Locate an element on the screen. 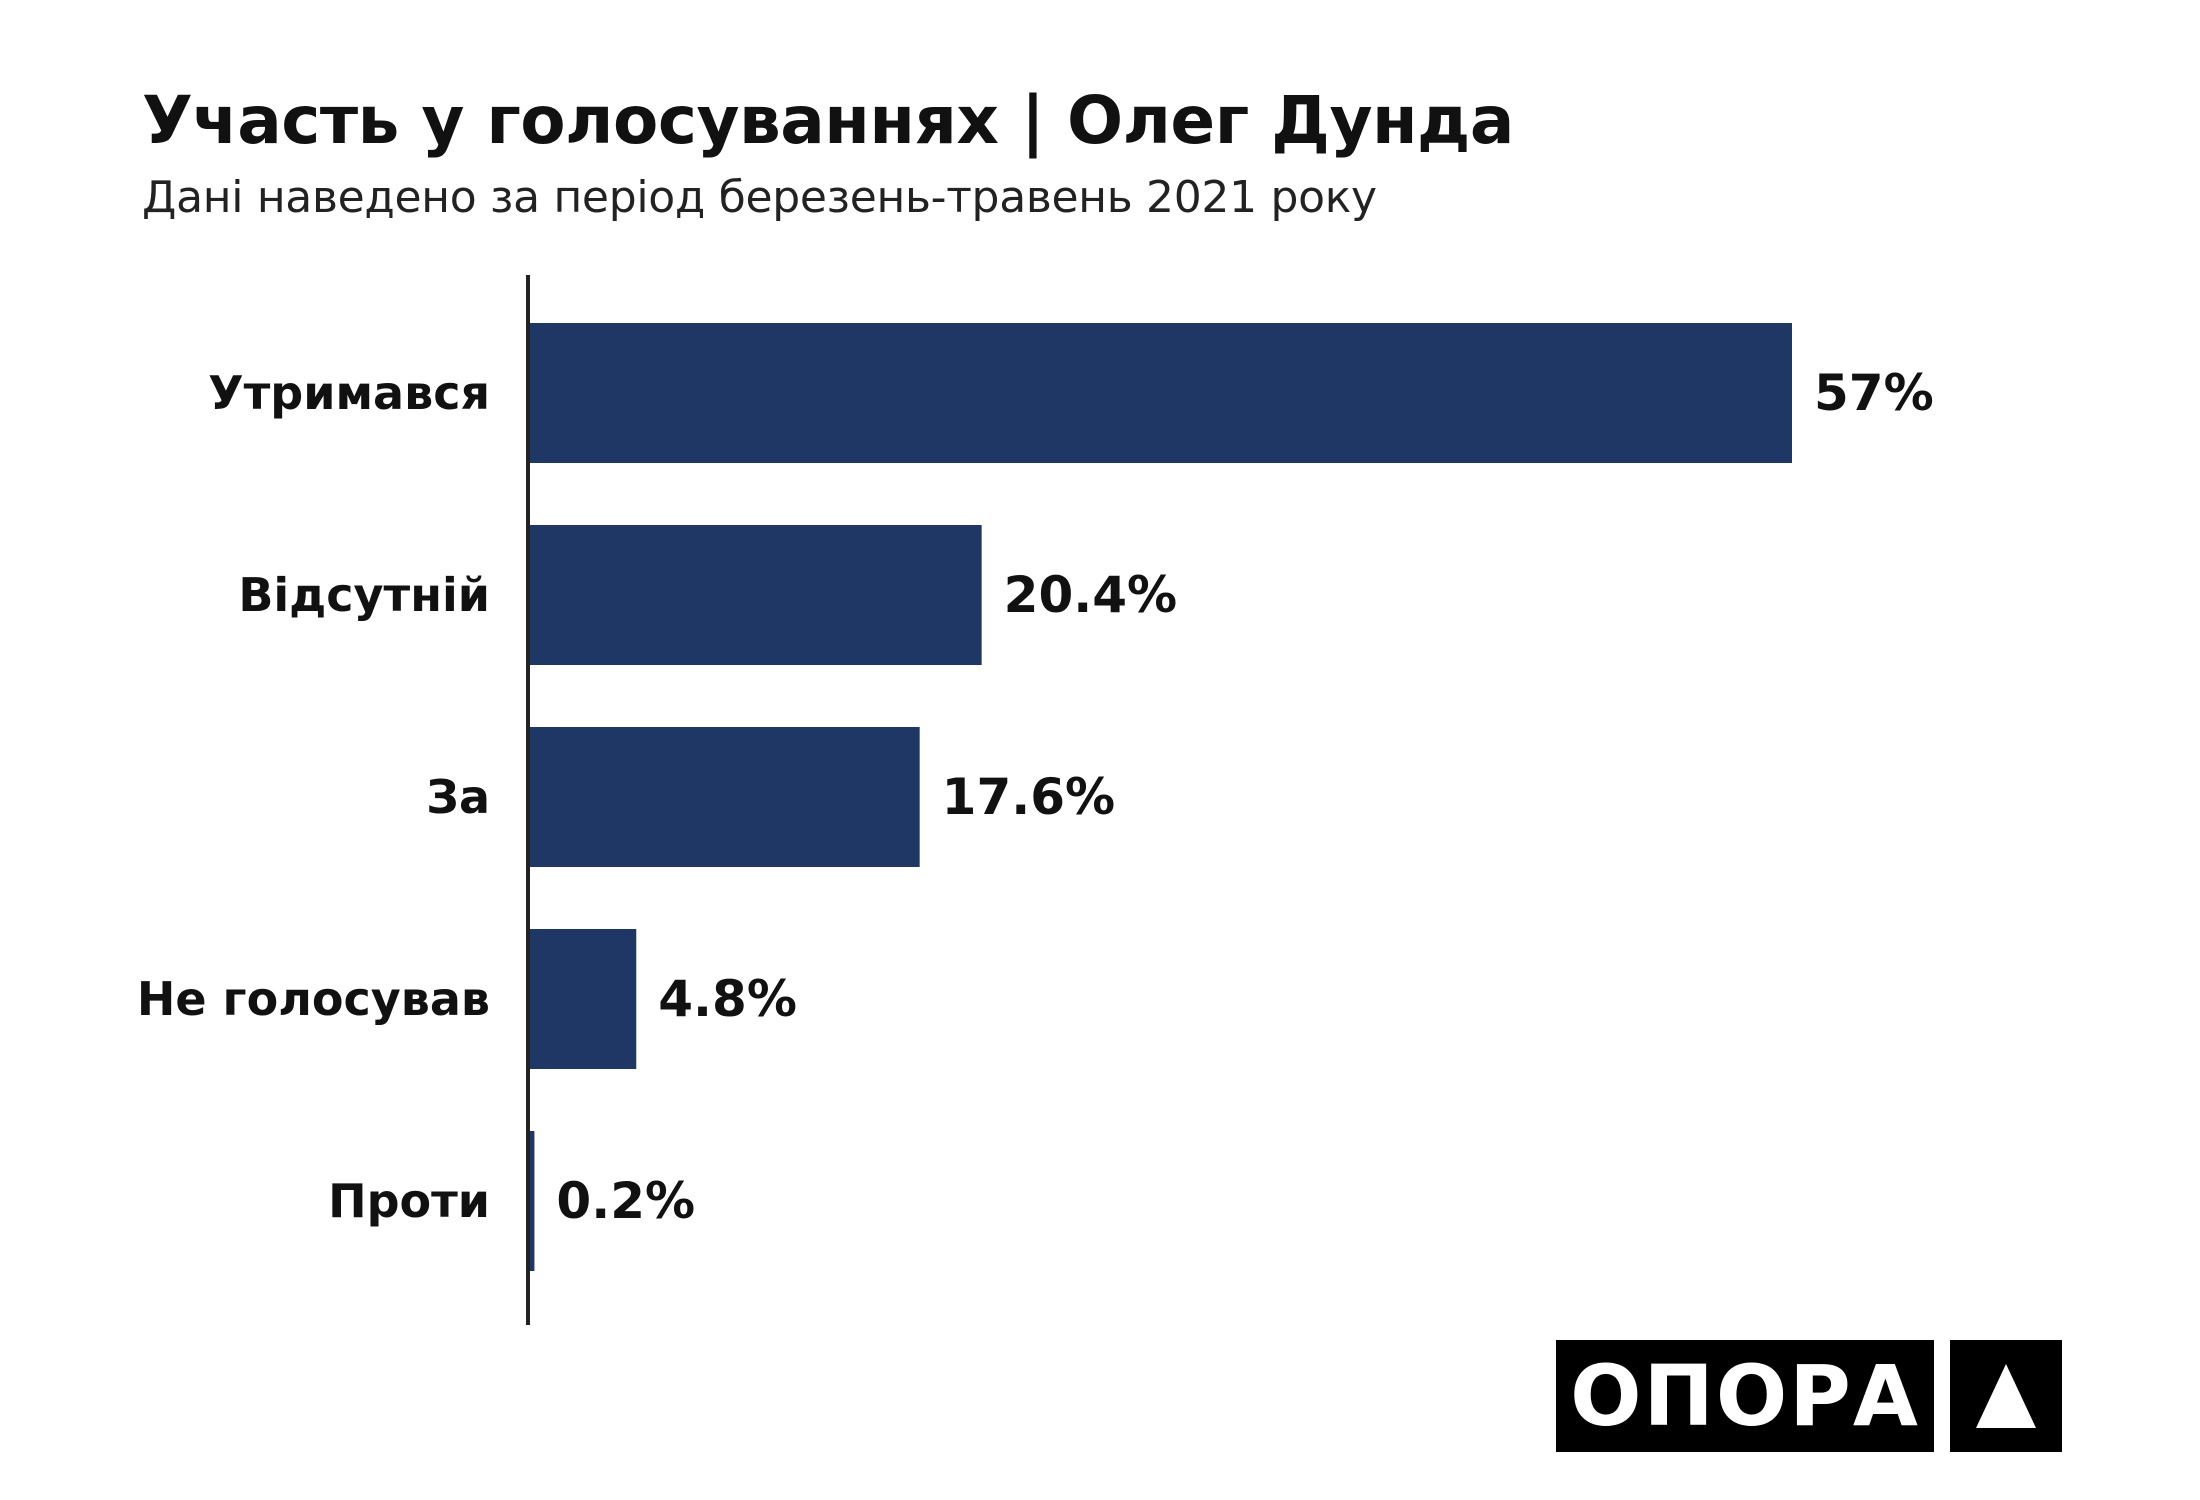 Image resolution: width=2200 pixels, height=1500 pixels. opora-logo: ОПОРА is located at coordinates (1745, 1396).